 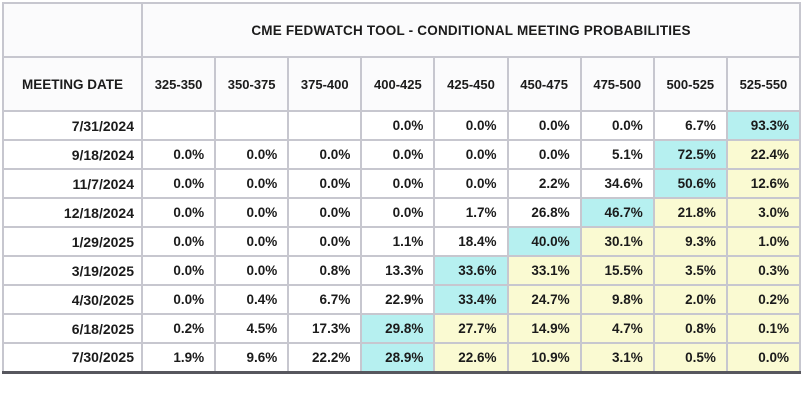 I want to click on column-header-475-500: 475-500, so click(x=617, y=84).